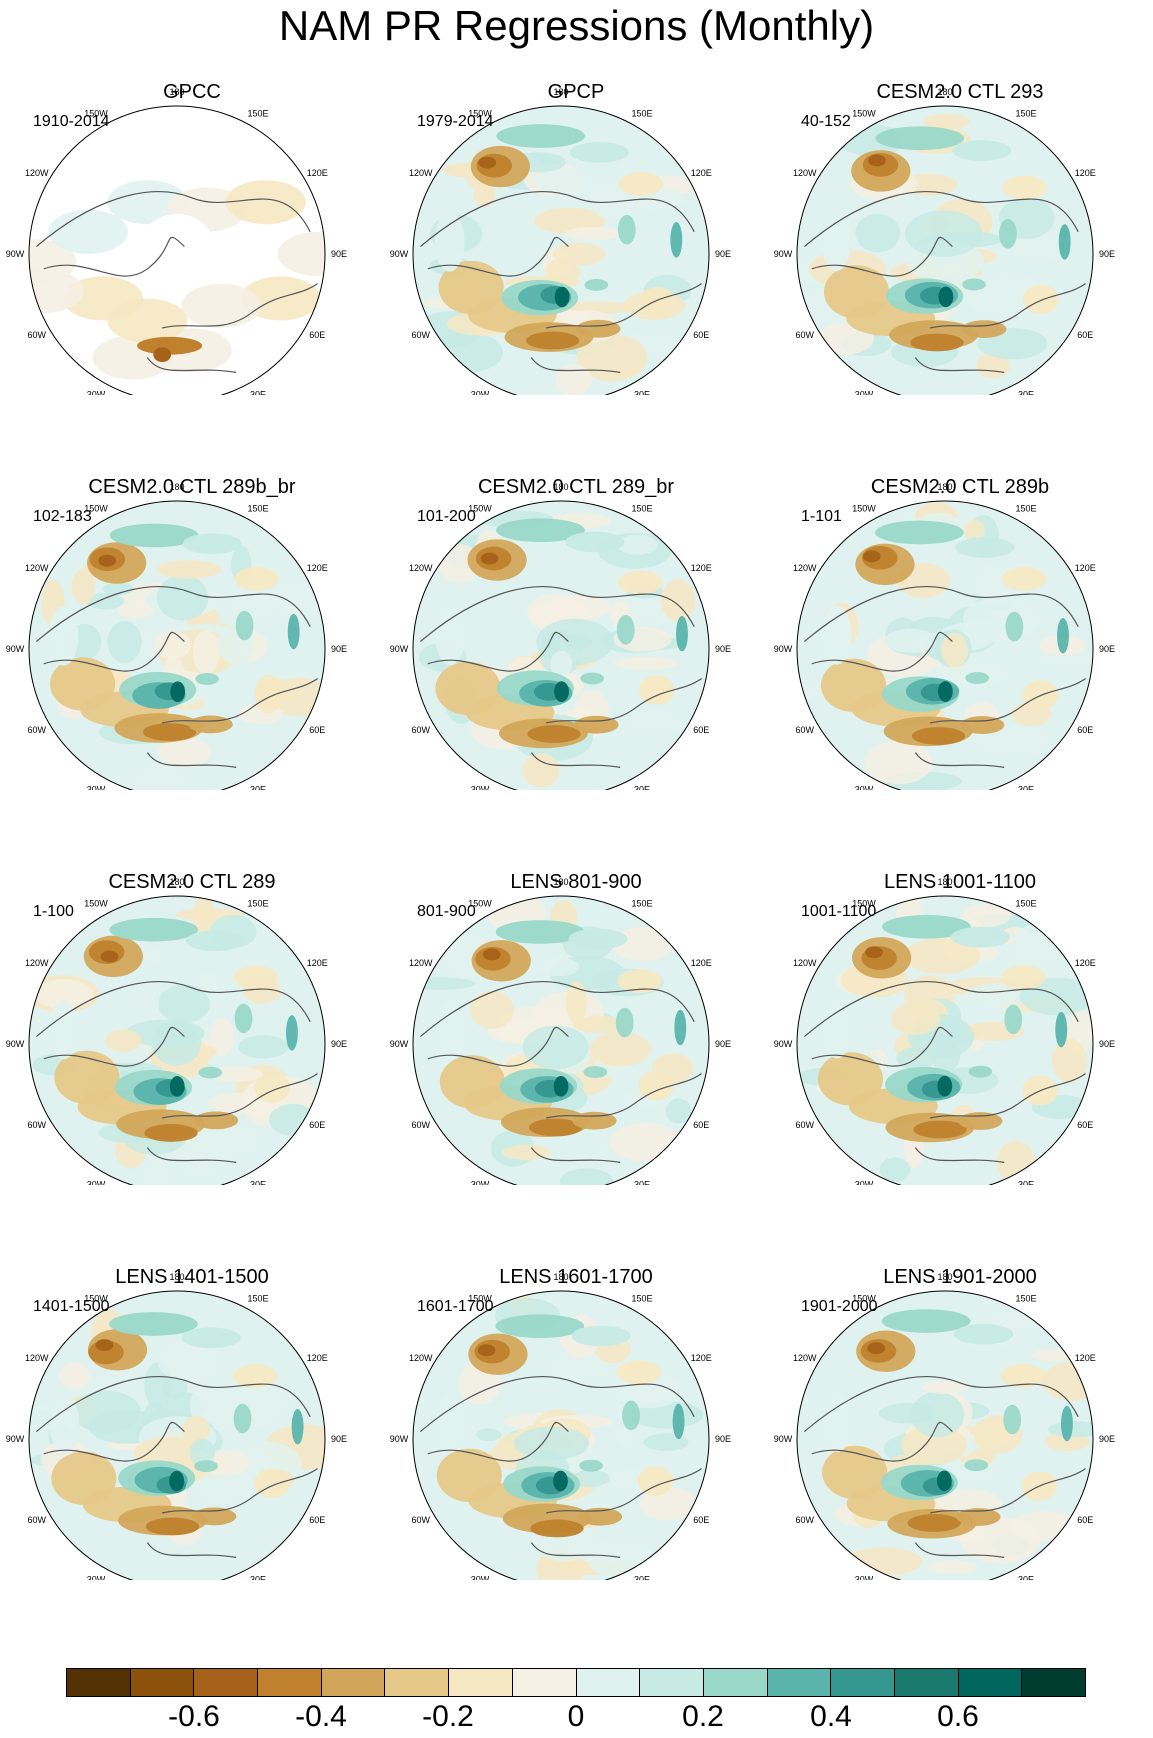 This screenshot has height=1738, width=1153. What do you see at coordinates (192, 1277) in the screenshot?
I see `panel-title: LENS 1401-1500` at bounding box center [192, 1277].